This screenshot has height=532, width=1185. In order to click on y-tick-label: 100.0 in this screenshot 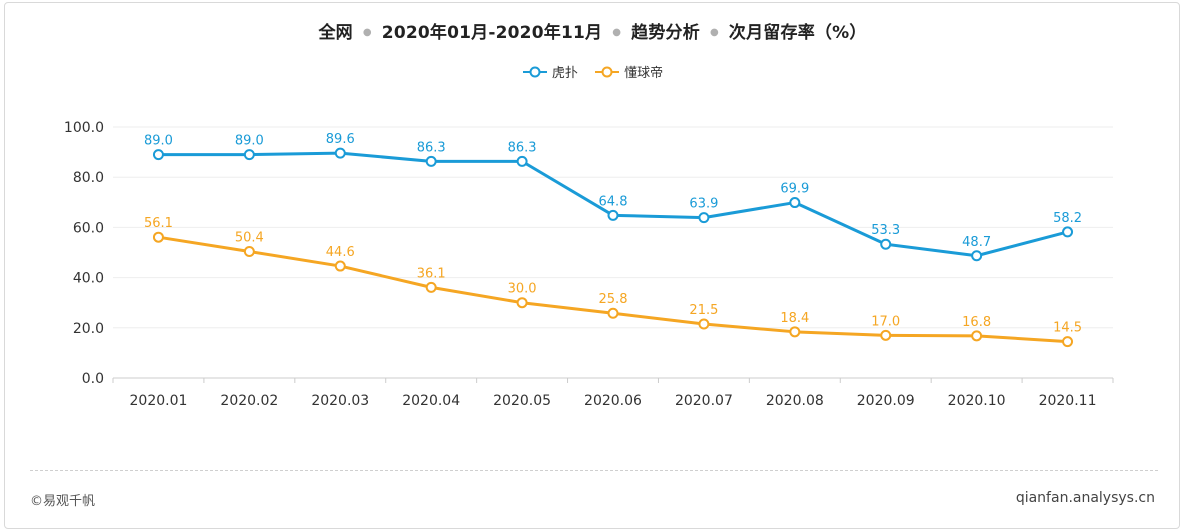, I will do `click(84, 128)`.